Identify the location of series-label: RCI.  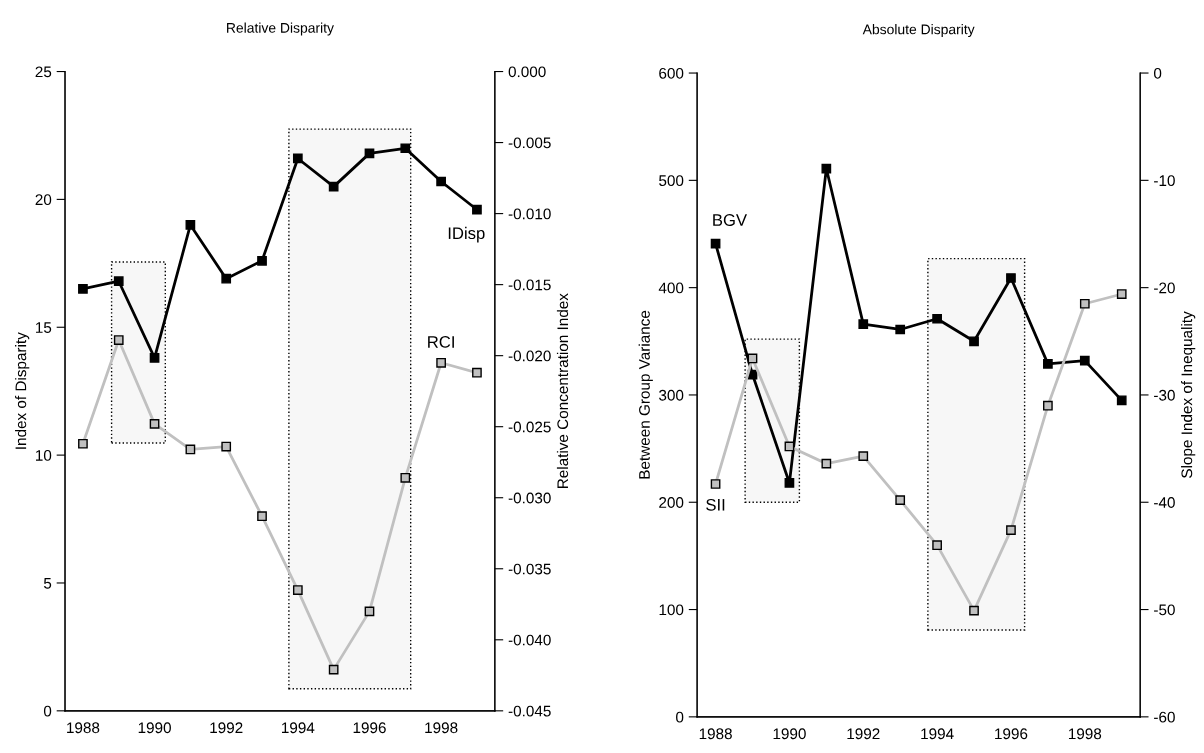
(441, 342).